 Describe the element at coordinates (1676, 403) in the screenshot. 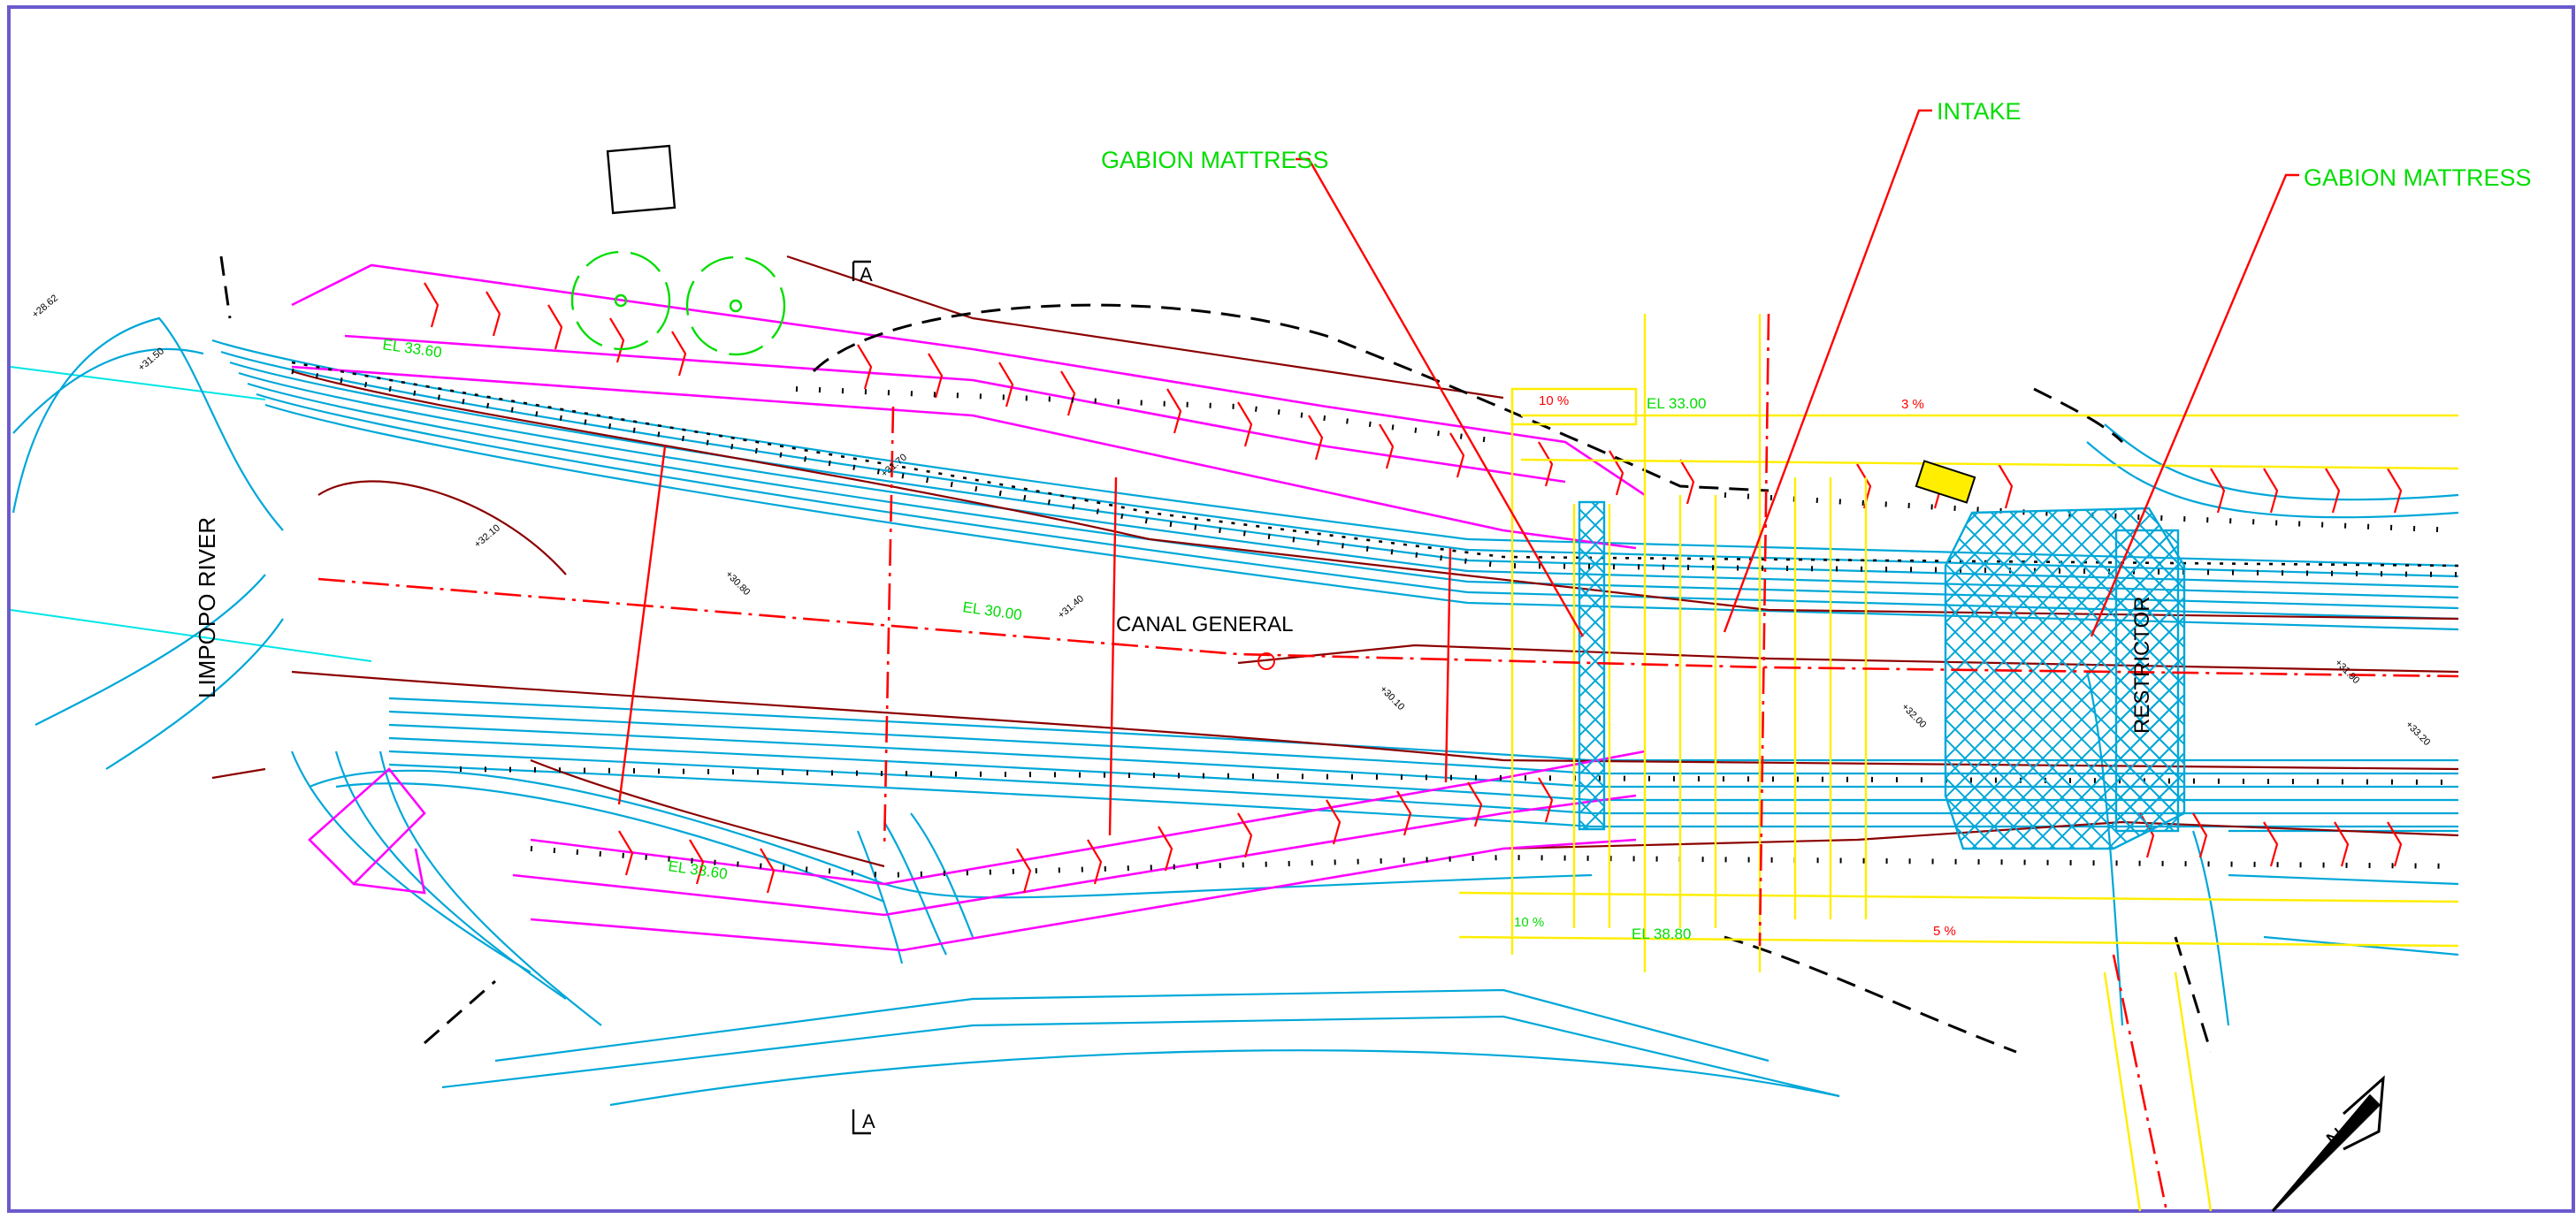

I see `elevation-intake: EL 33.00` at that location.